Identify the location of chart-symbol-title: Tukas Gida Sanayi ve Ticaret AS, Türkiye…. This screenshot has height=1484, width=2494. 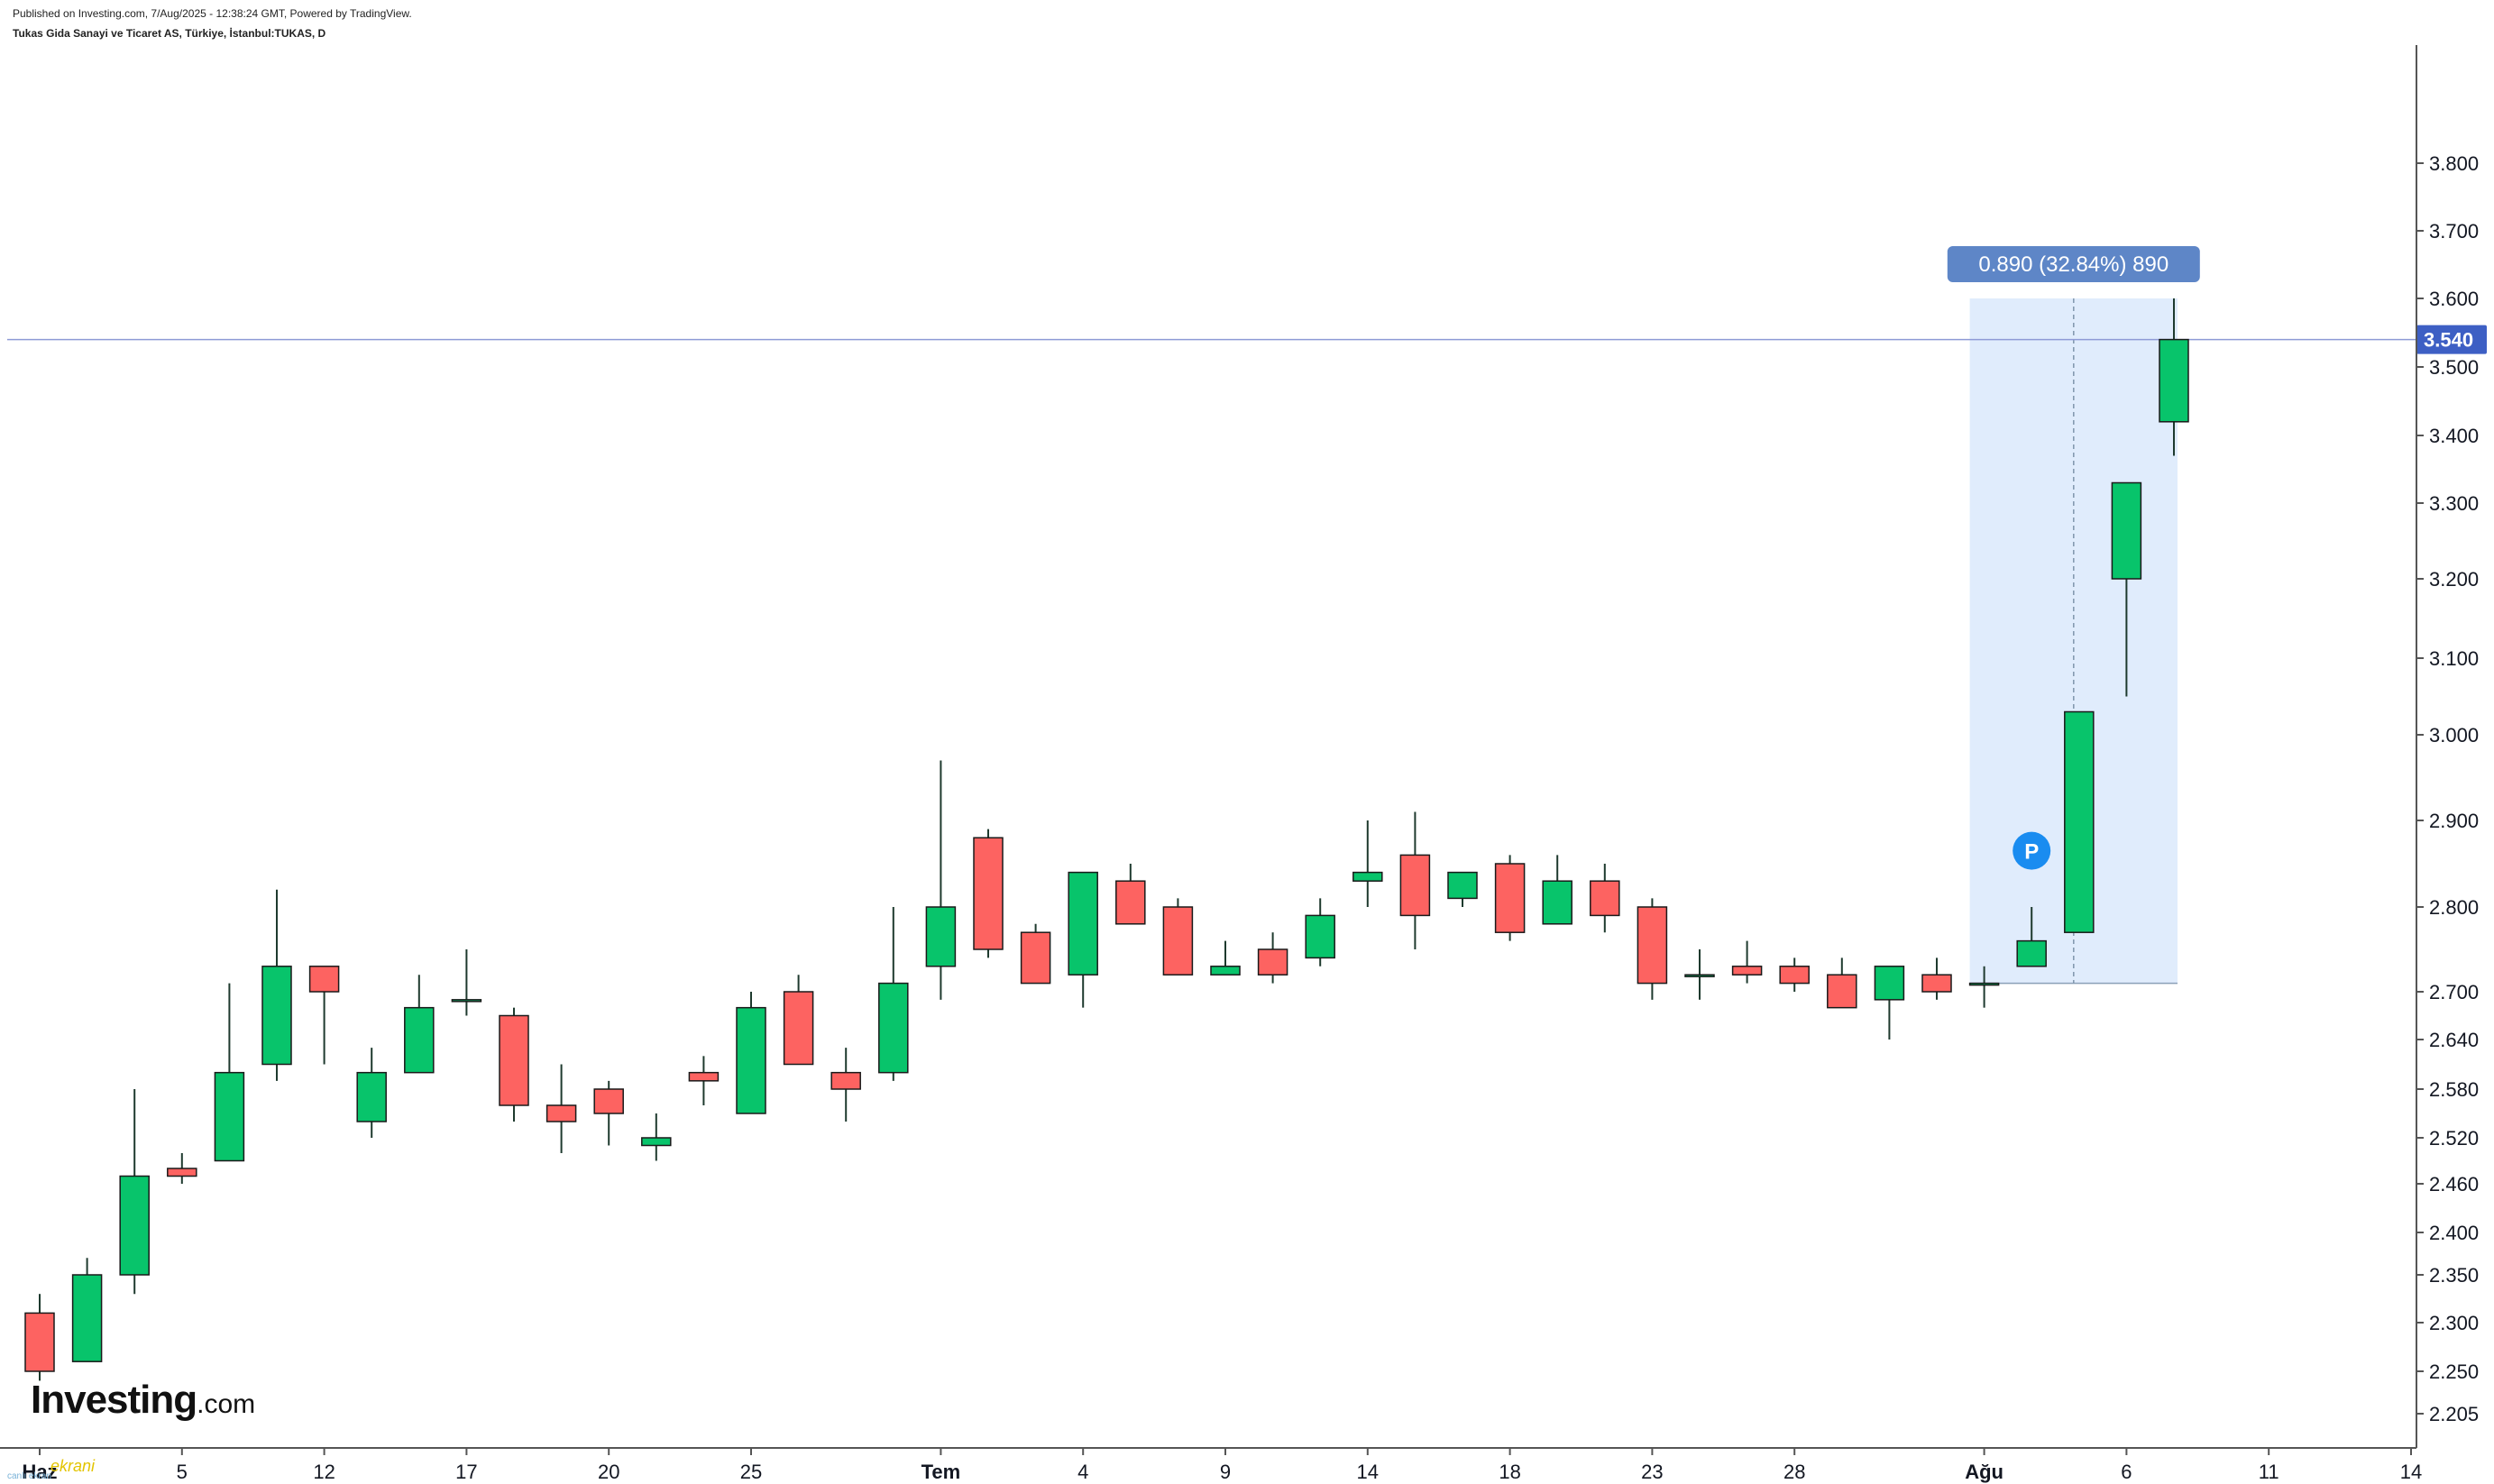
(170, 33).